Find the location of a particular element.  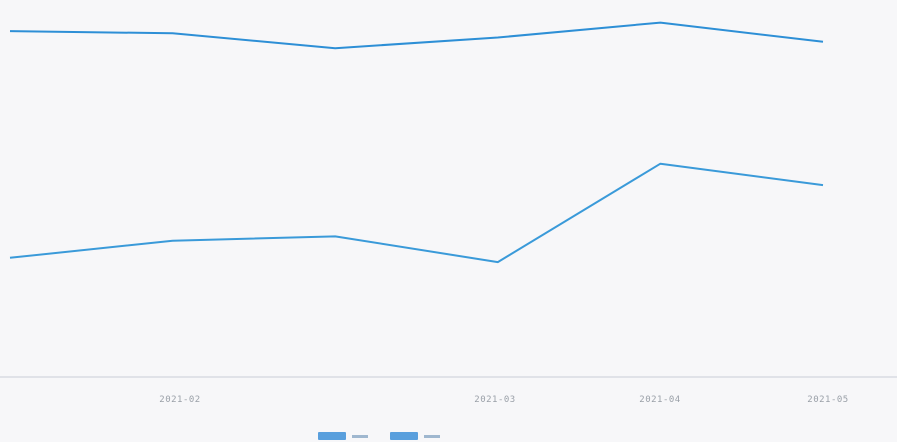

x-tick-label: 2021-04 is located at coordinates (659, 400).